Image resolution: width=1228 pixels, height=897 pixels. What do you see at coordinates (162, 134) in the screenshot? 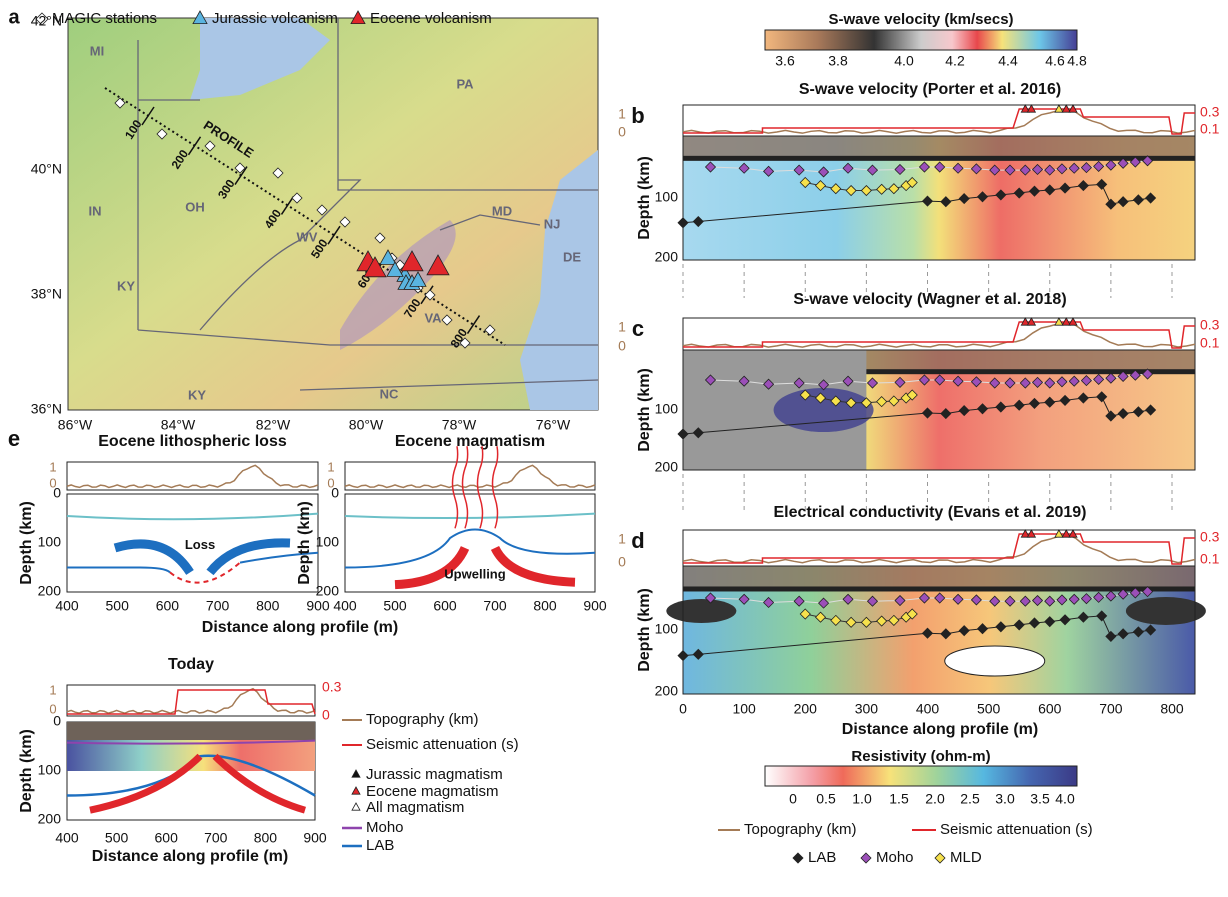
I see `station` at bounding box center [162, 134].